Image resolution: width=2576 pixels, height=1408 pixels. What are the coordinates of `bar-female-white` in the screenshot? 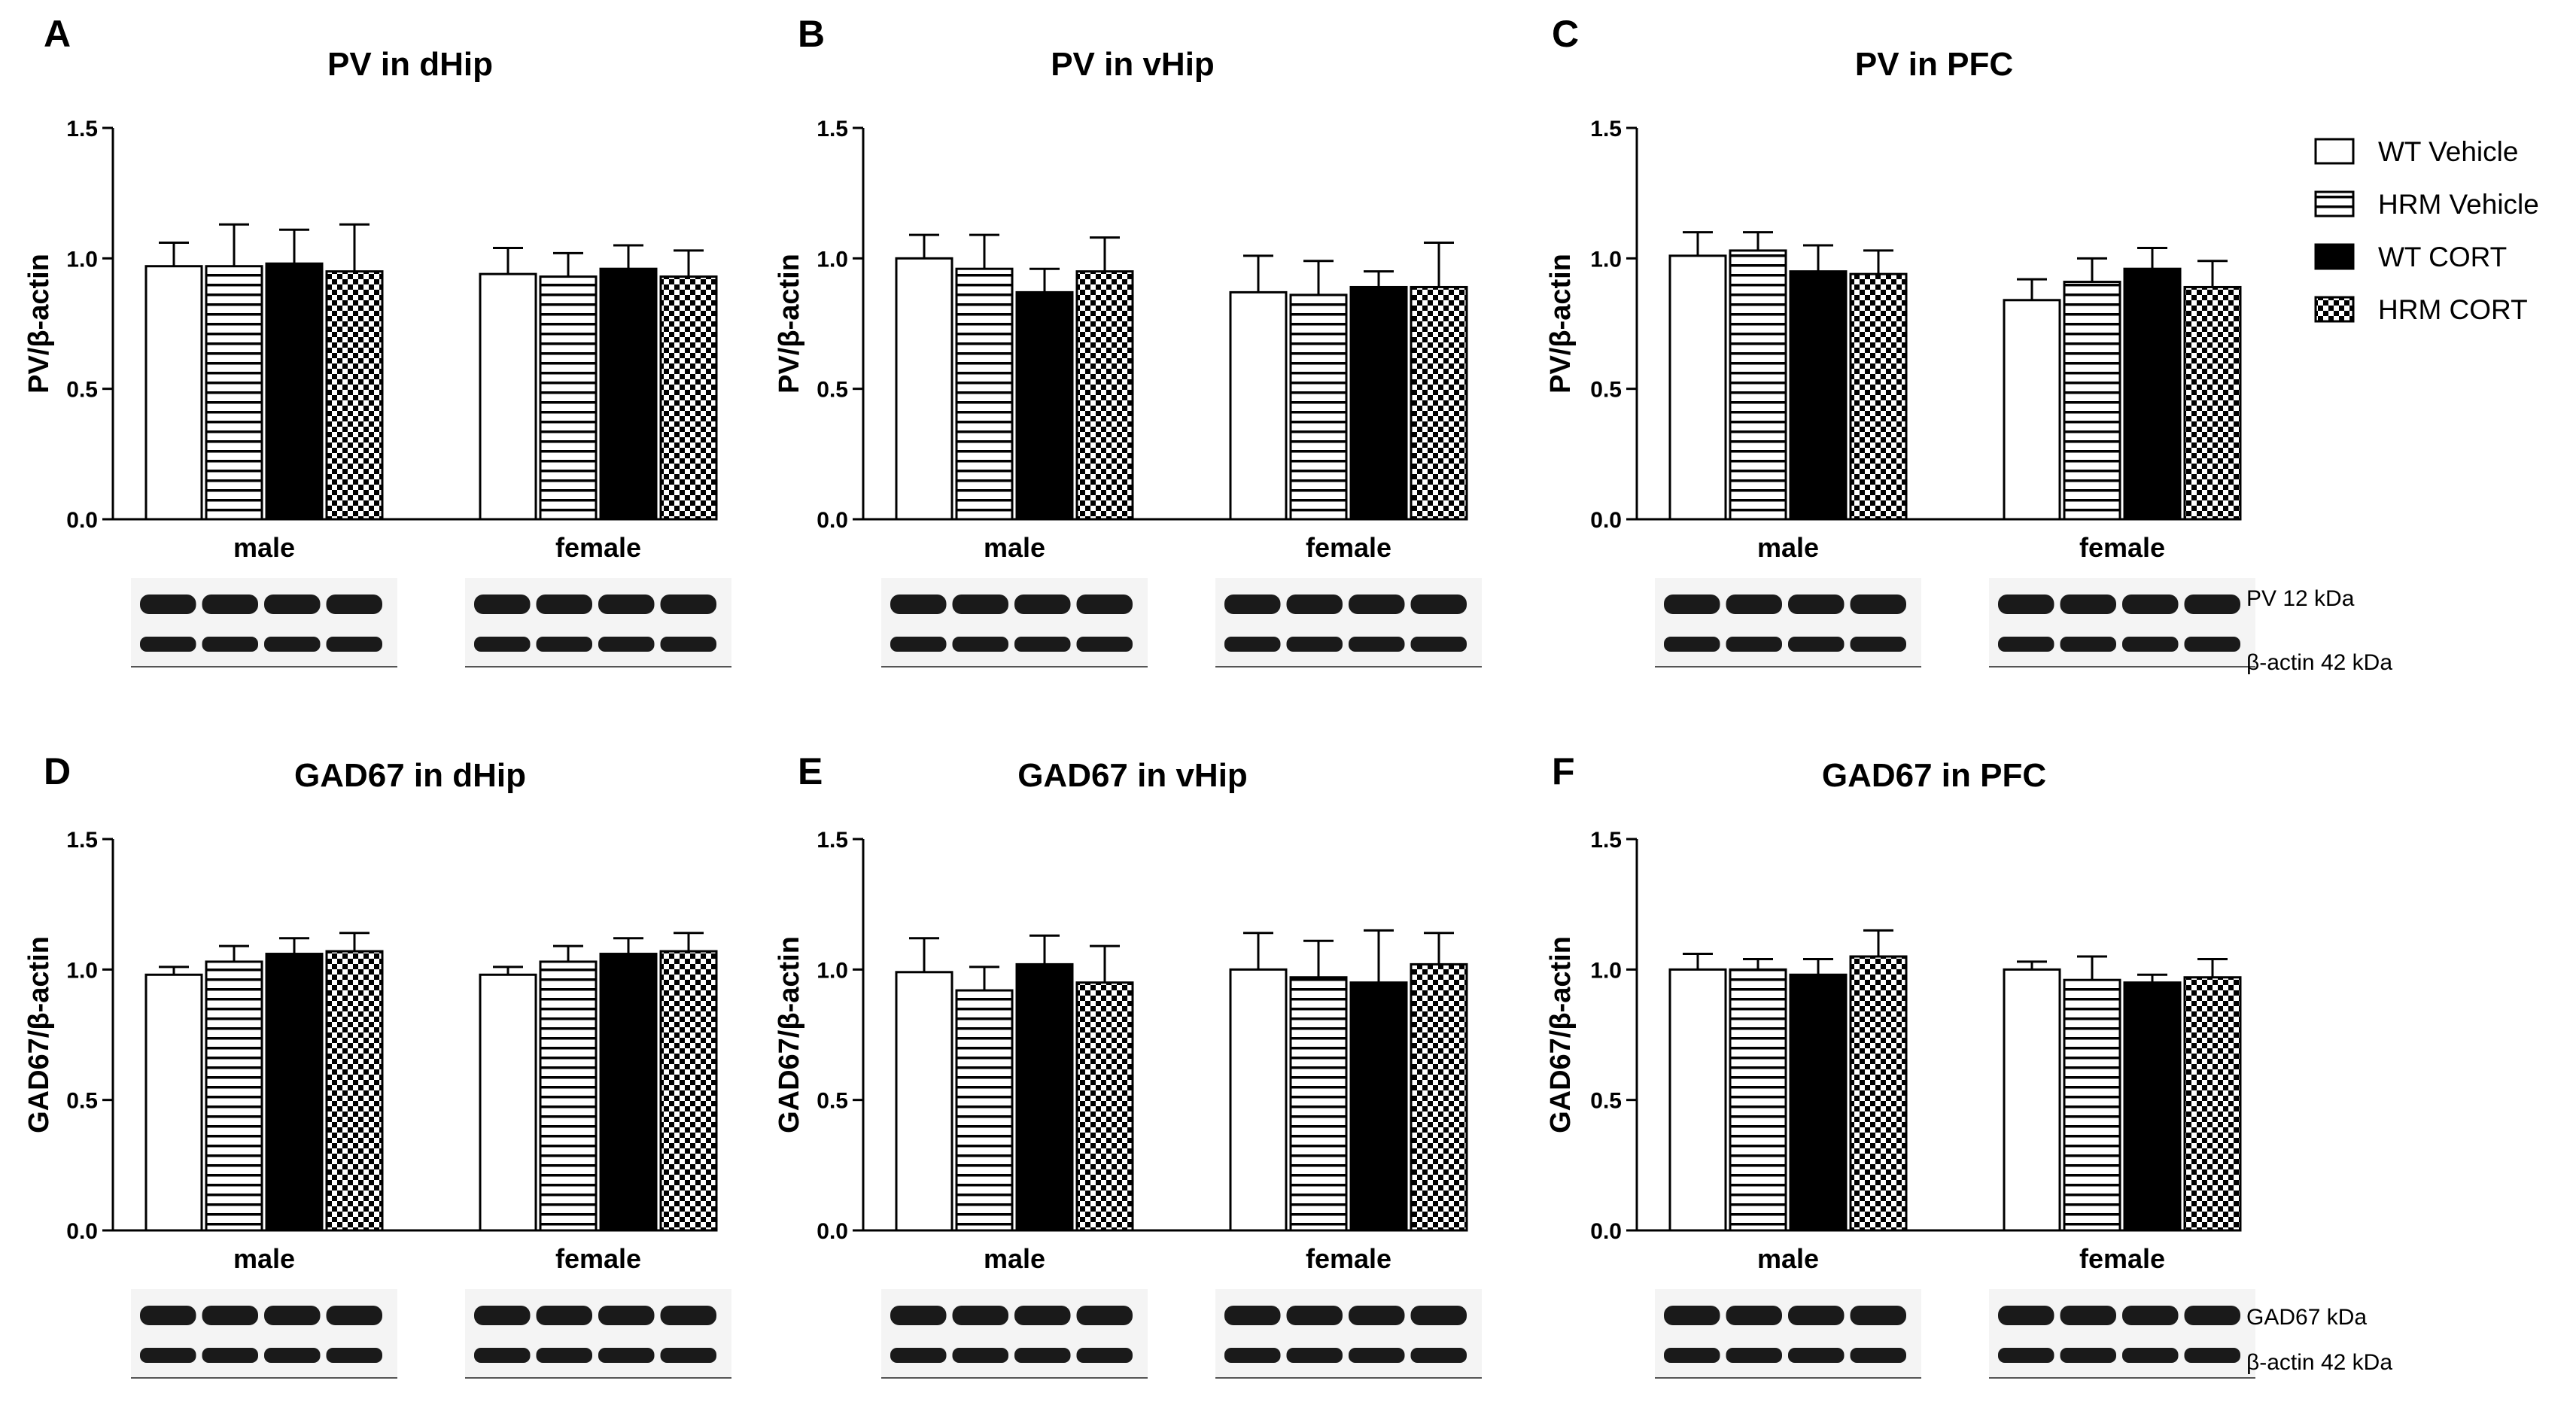 It's located at (1258, 1100).